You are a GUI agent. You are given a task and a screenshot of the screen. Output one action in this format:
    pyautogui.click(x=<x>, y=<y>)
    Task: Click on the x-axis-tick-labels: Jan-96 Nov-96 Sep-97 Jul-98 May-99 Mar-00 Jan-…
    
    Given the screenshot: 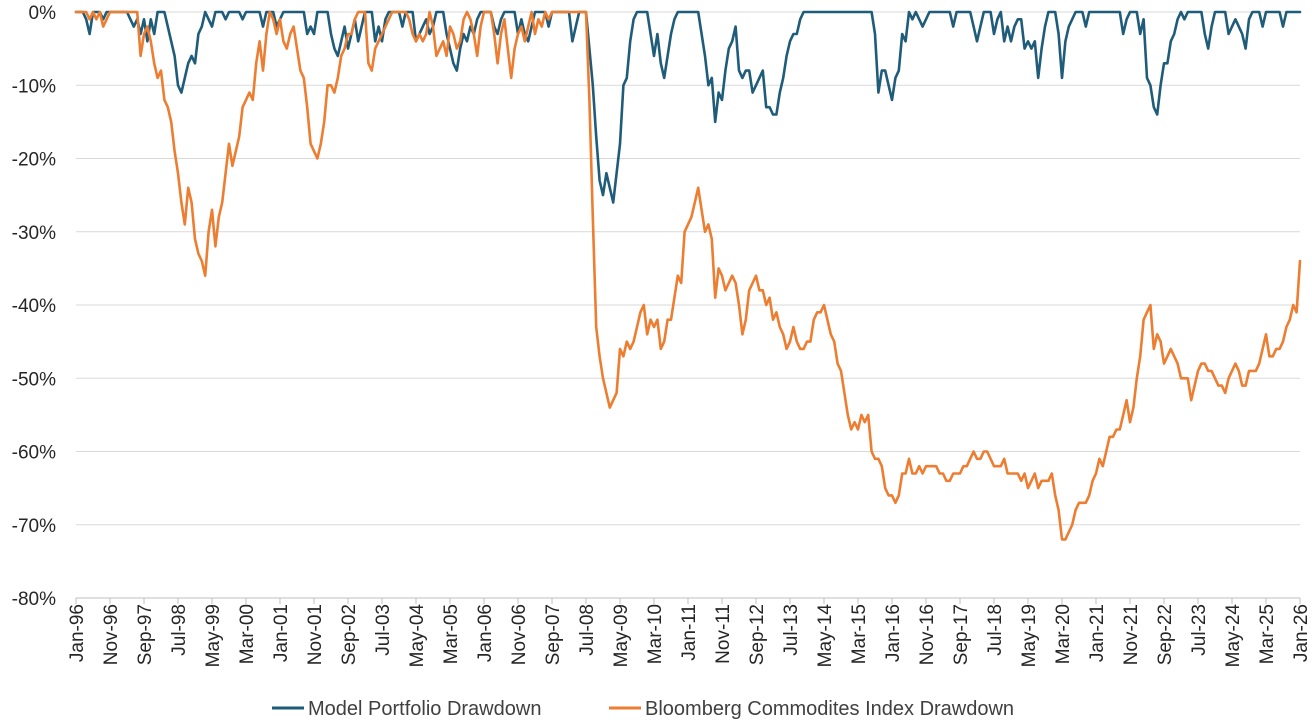 What is the action you would take?
    pyautogui.click(x=689, y=636)
    